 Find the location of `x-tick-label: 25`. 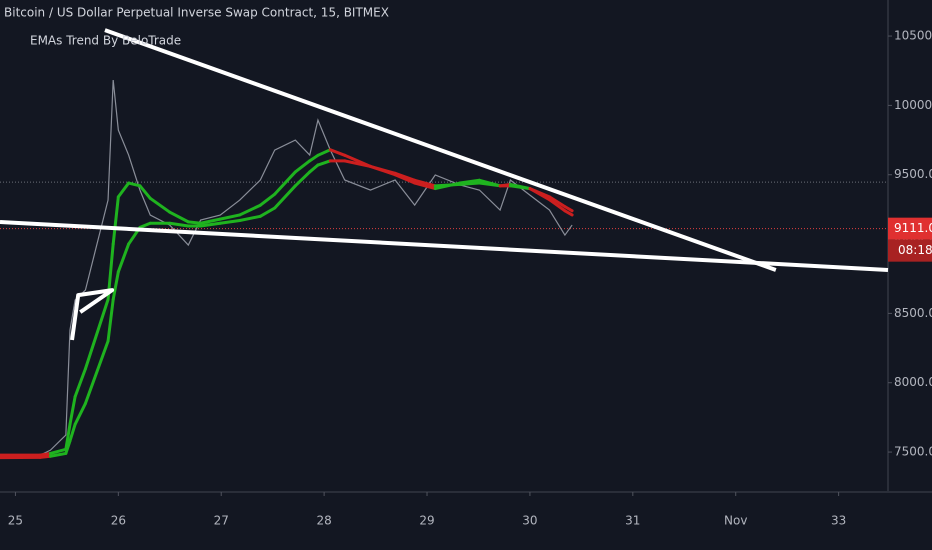

x-tick-label: 25 is located at coordinates (15, 521).